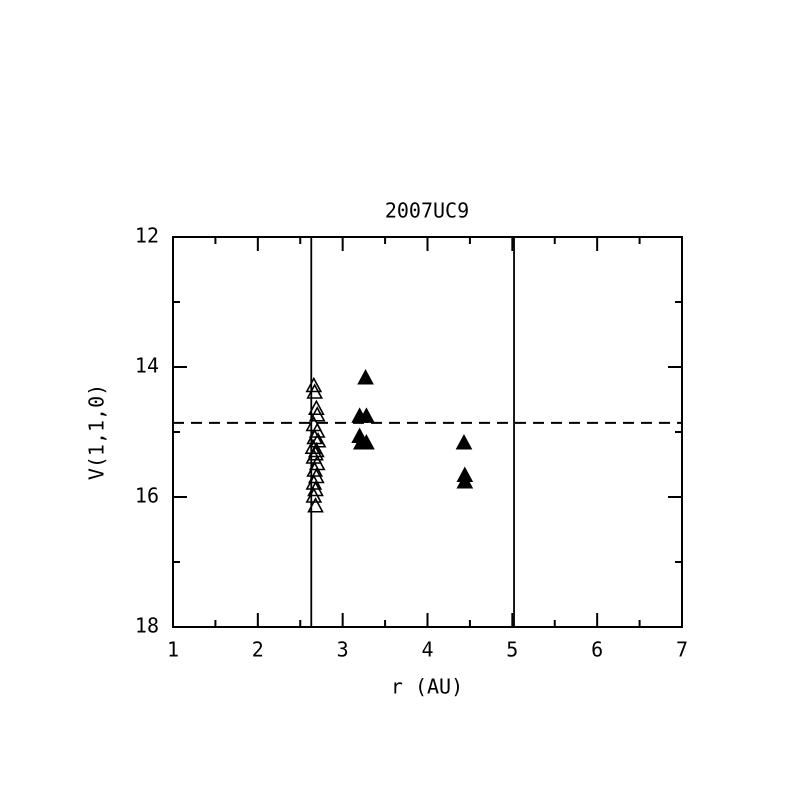 The width and height of the screenshot is (797, 797). I want to click on y-tick-label: 16, so click(147, 496).